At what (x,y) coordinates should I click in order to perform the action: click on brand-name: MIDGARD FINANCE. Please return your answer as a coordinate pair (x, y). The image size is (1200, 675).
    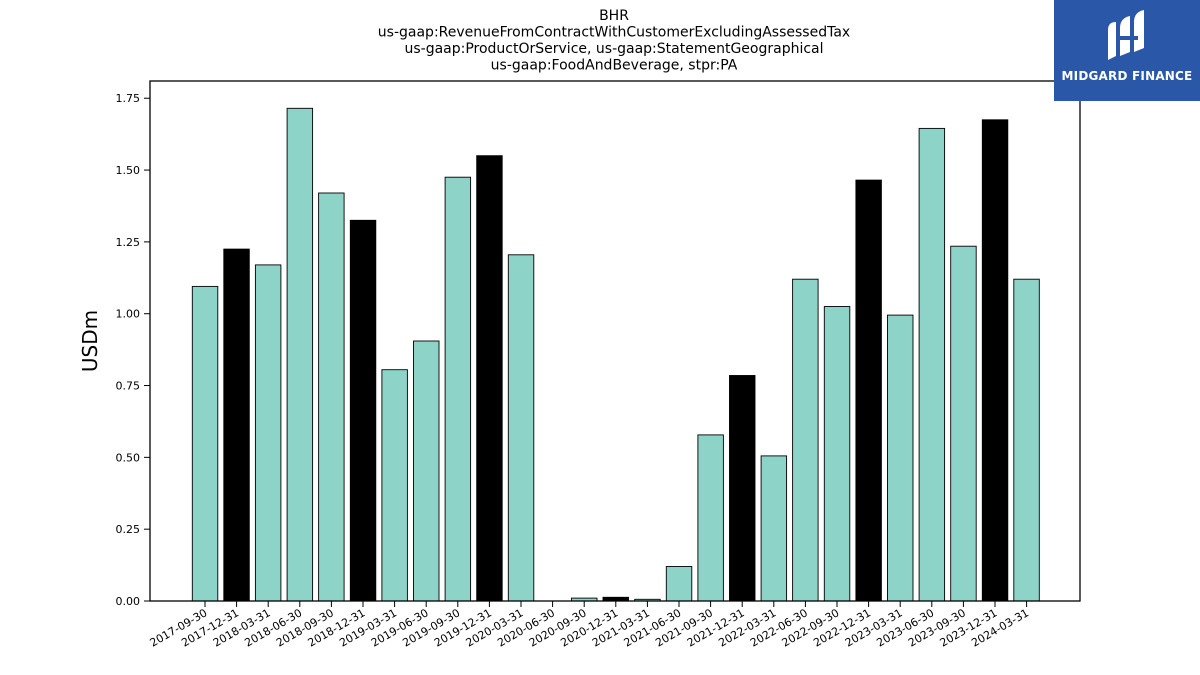
    Looking at the image, I should click on (1127, 76).